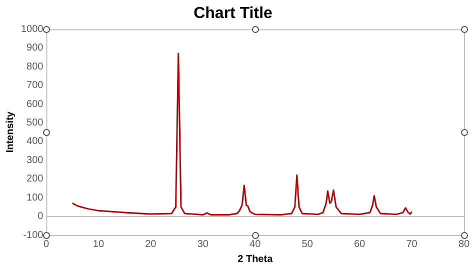 The height and width of the screenshot is (265, 474). I want to click on x-tick-label: 60, so click(360, 244).